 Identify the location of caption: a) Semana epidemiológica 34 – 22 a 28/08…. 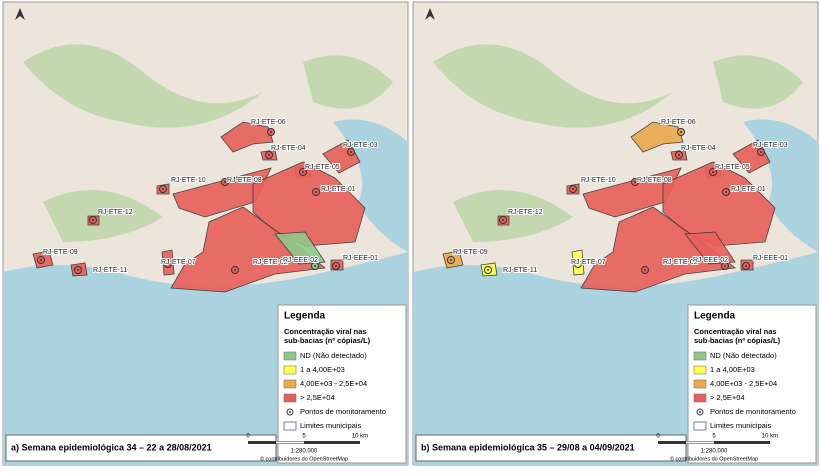
(111, 447).